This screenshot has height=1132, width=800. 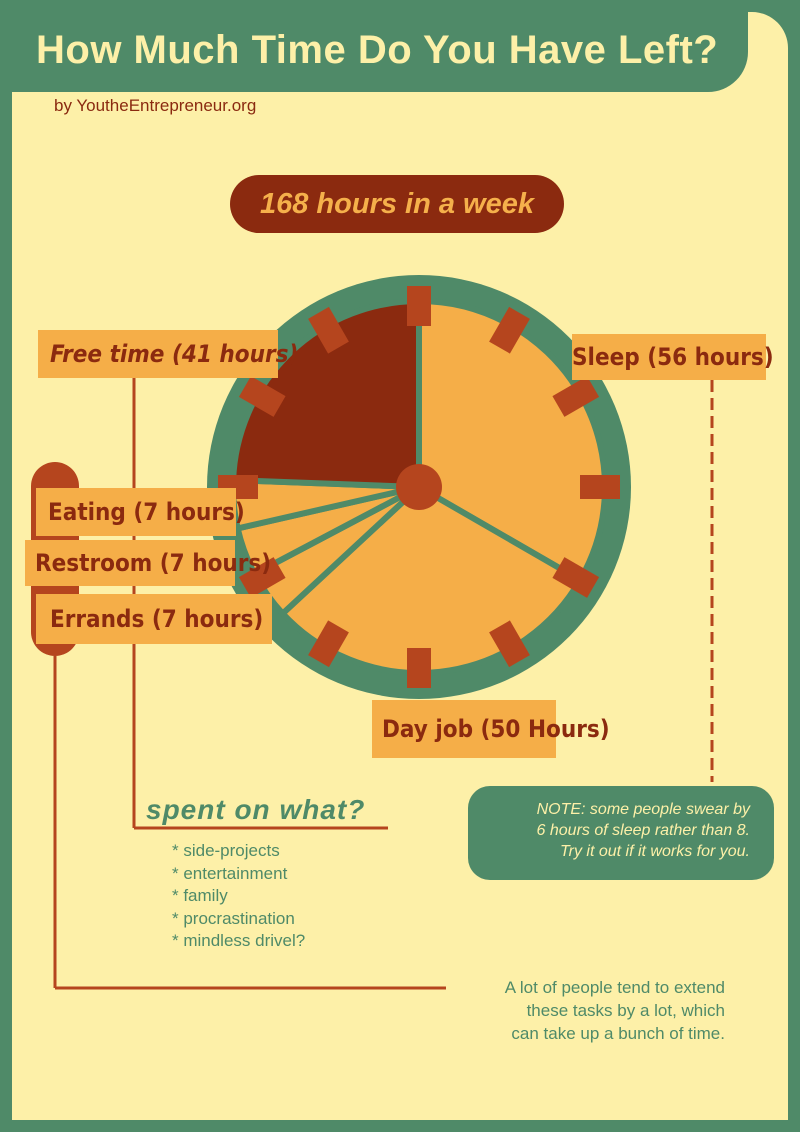 I want to click on eating-label: Eating (7 hours), so click(x=140, y=512).